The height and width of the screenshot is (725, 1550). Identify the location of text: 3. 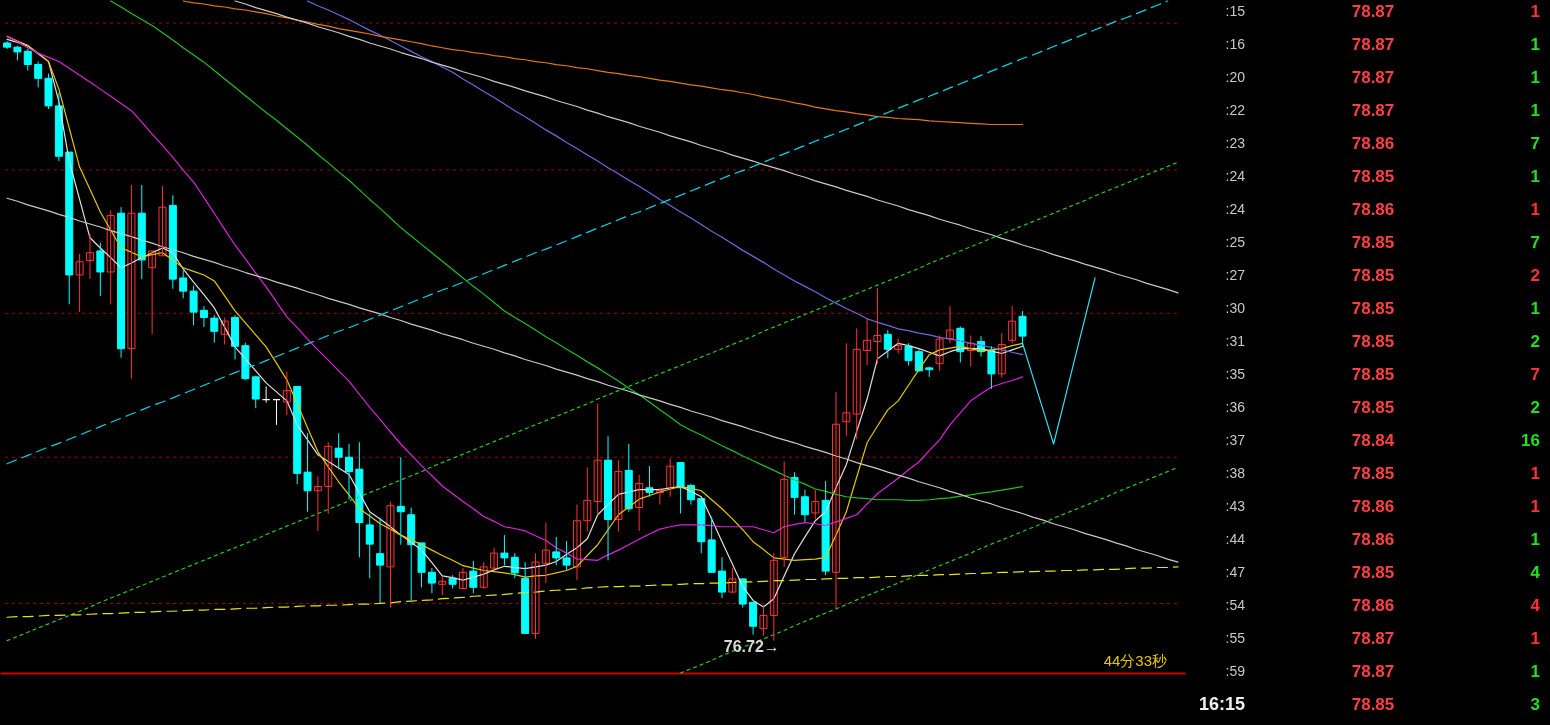
(1535, 704).